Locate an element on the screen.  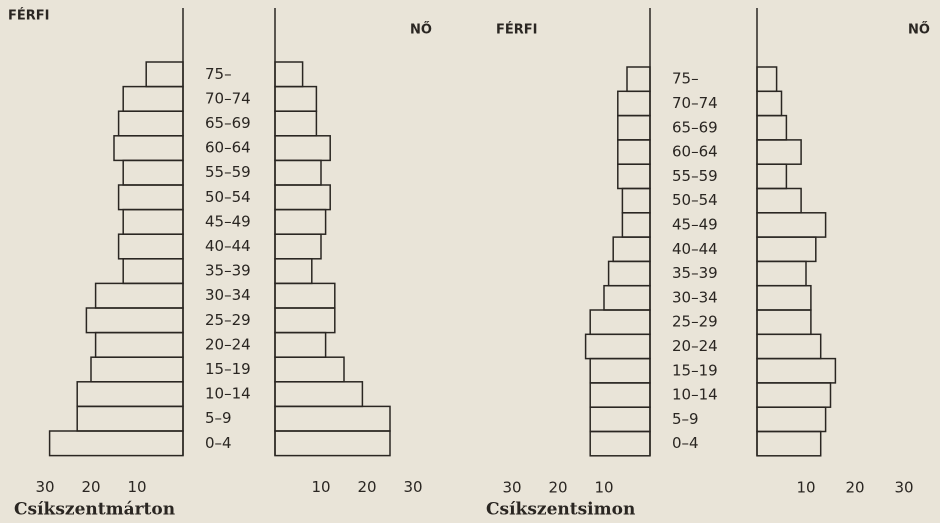
age-label: 50–54 is located at coordinates (695, 200).